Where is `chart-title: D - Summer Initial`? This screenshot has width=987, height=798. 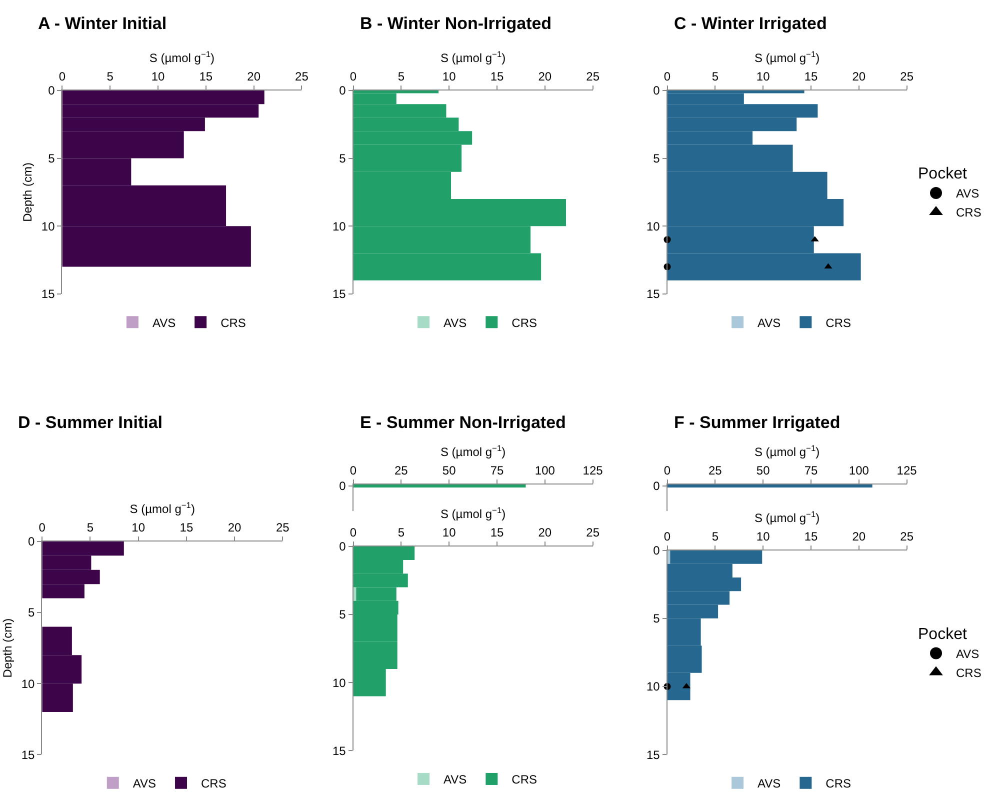 chart-title: D - Summer Initial is located at coordinates (90, 422).